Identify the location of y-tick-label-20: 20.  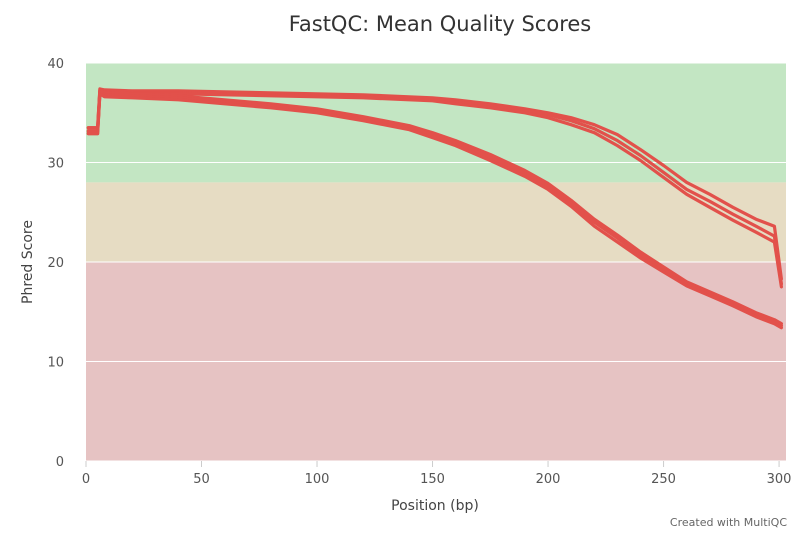
(55, 263).